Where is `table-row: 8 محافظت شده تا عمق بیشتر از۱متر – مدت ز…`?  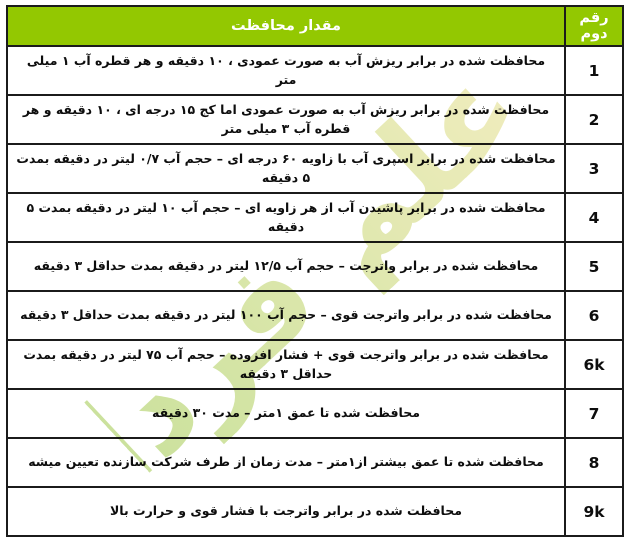 table-row: 8 محافظت شده تا عمق بیشتر از۱متر – مدت ز… is located at coordinates (315, 462).